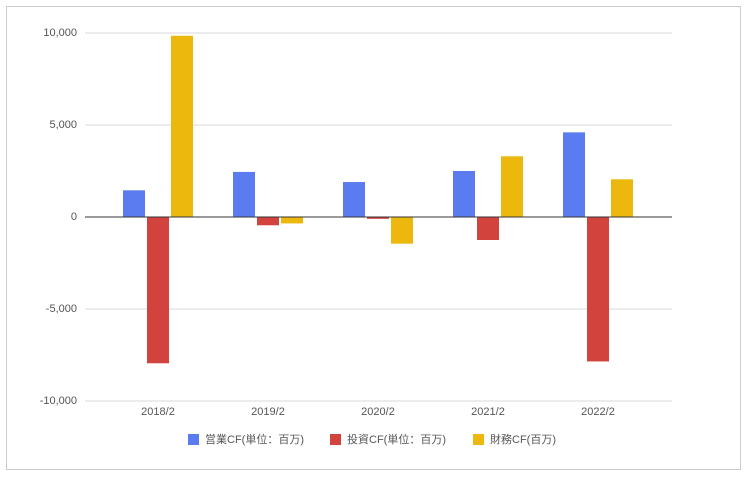 The width and height of the screenshot is (748, 482). Describe the element at coordinates (61, 309) in the screenshot. I see `y-tick-label: -5,000` at that location.